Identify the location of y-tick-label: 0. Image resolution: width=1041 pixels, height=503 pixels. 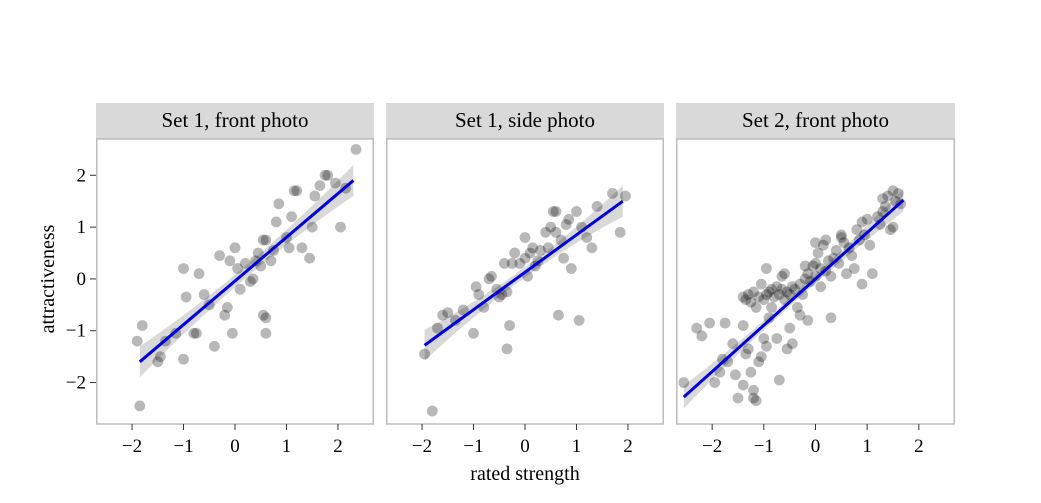
(82, 279).